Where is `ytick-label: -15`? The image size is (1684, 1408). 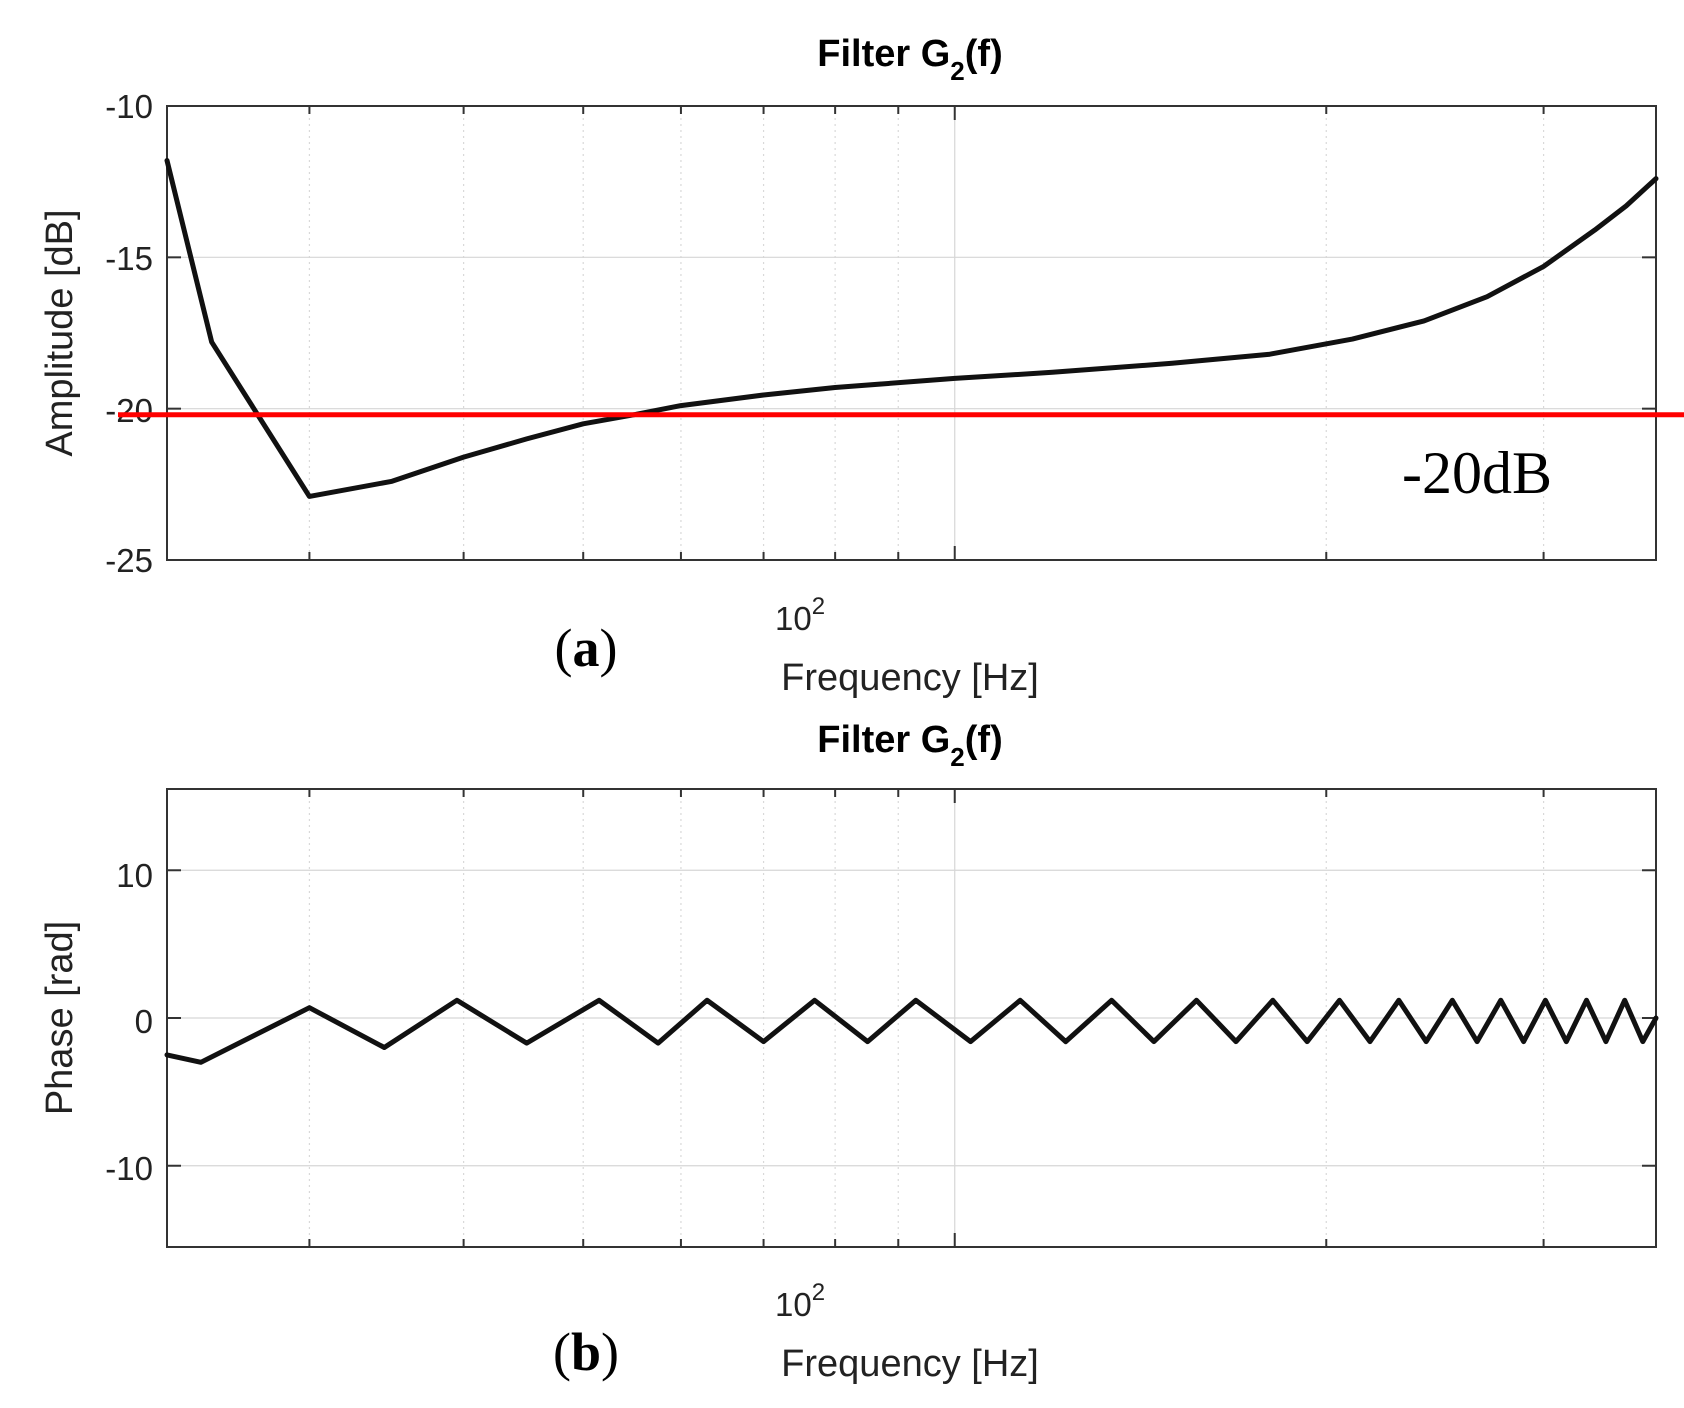 ytick-label: -15 is located at coordinates (129, 258).